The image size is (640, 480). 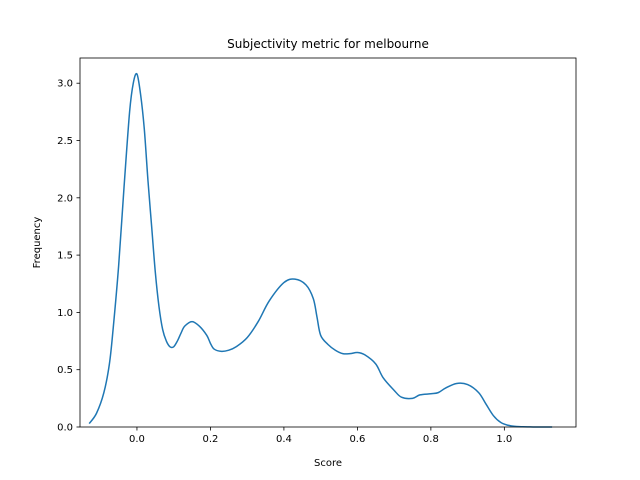 What do you see at coordinates (357, 439) in the screenshot?
I see `x-tick-label: 0.6` at bounding box center [357, 439].